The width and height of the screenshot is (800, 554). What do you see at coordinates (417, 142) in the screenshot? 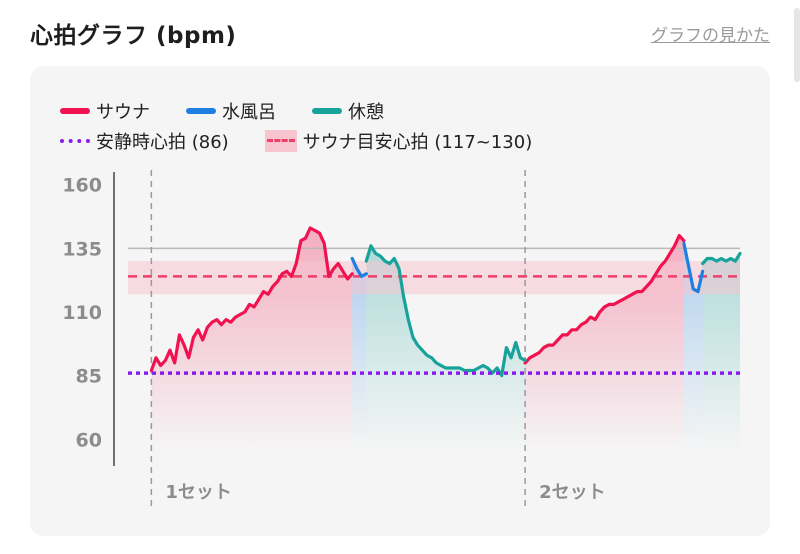
I see `legend-label-target-zone: サウナ目安心拍 (117~130)` at bounding box center [417, 142].